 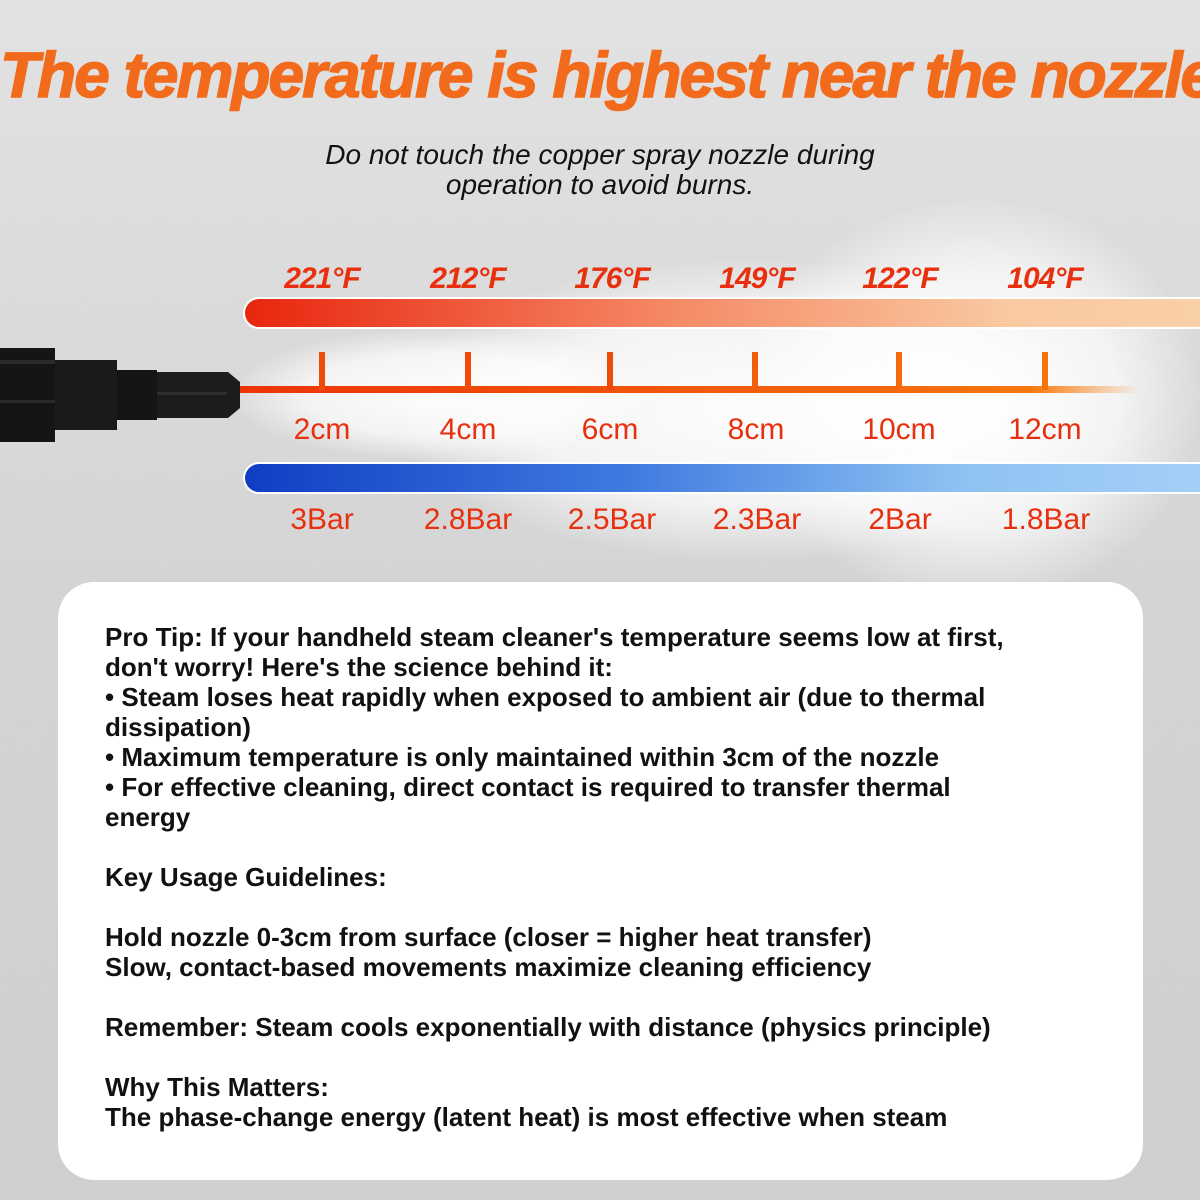 What do you see at coordinates (322, 371) in the screenshot?
I see `tick-2cm` at bounding box center [322, 371].